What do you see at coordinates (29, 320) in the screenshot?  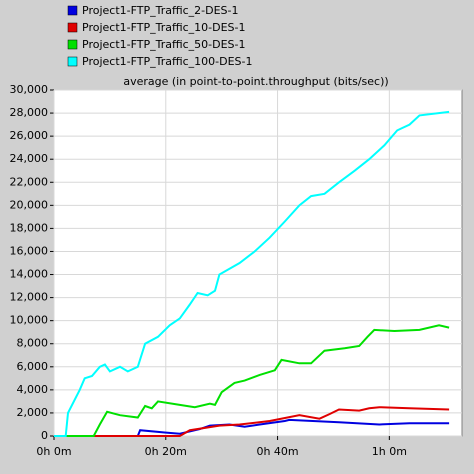 I see `y-tick-label: 10,000` at bounding box center [29, 320].